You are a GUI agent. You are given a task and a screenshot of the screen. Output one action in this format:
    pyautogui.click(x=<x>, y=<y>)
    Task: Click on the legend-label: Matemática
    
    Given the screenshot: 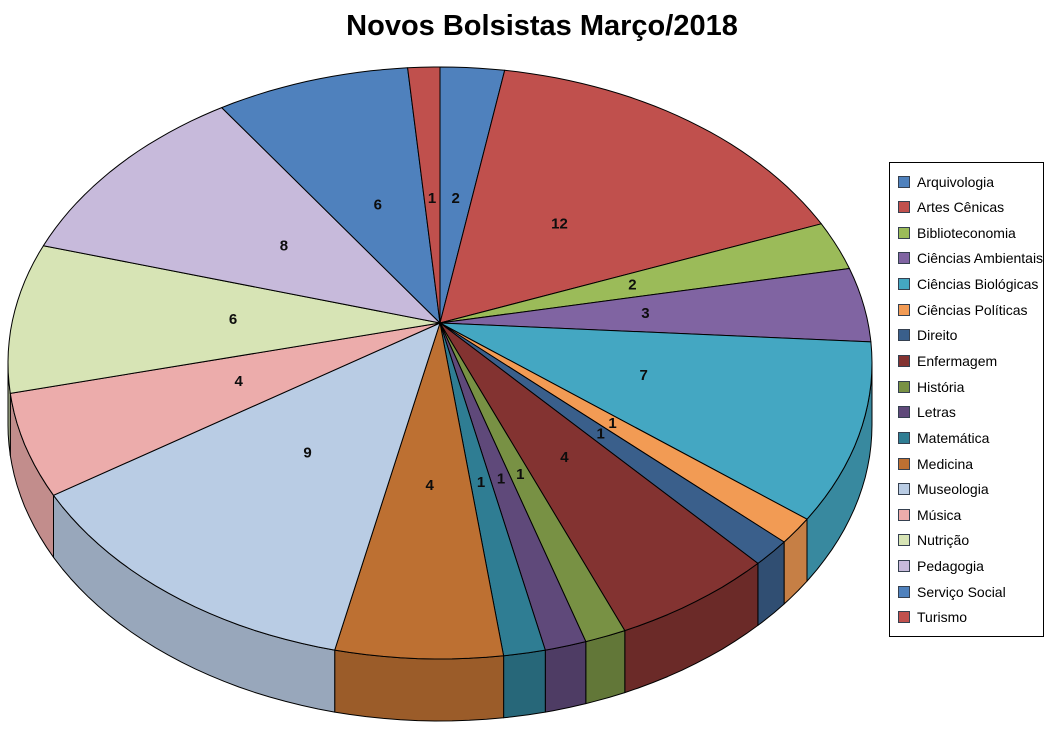 What is the action you would take?
    pyautogui.click(x=953, y=437)
    